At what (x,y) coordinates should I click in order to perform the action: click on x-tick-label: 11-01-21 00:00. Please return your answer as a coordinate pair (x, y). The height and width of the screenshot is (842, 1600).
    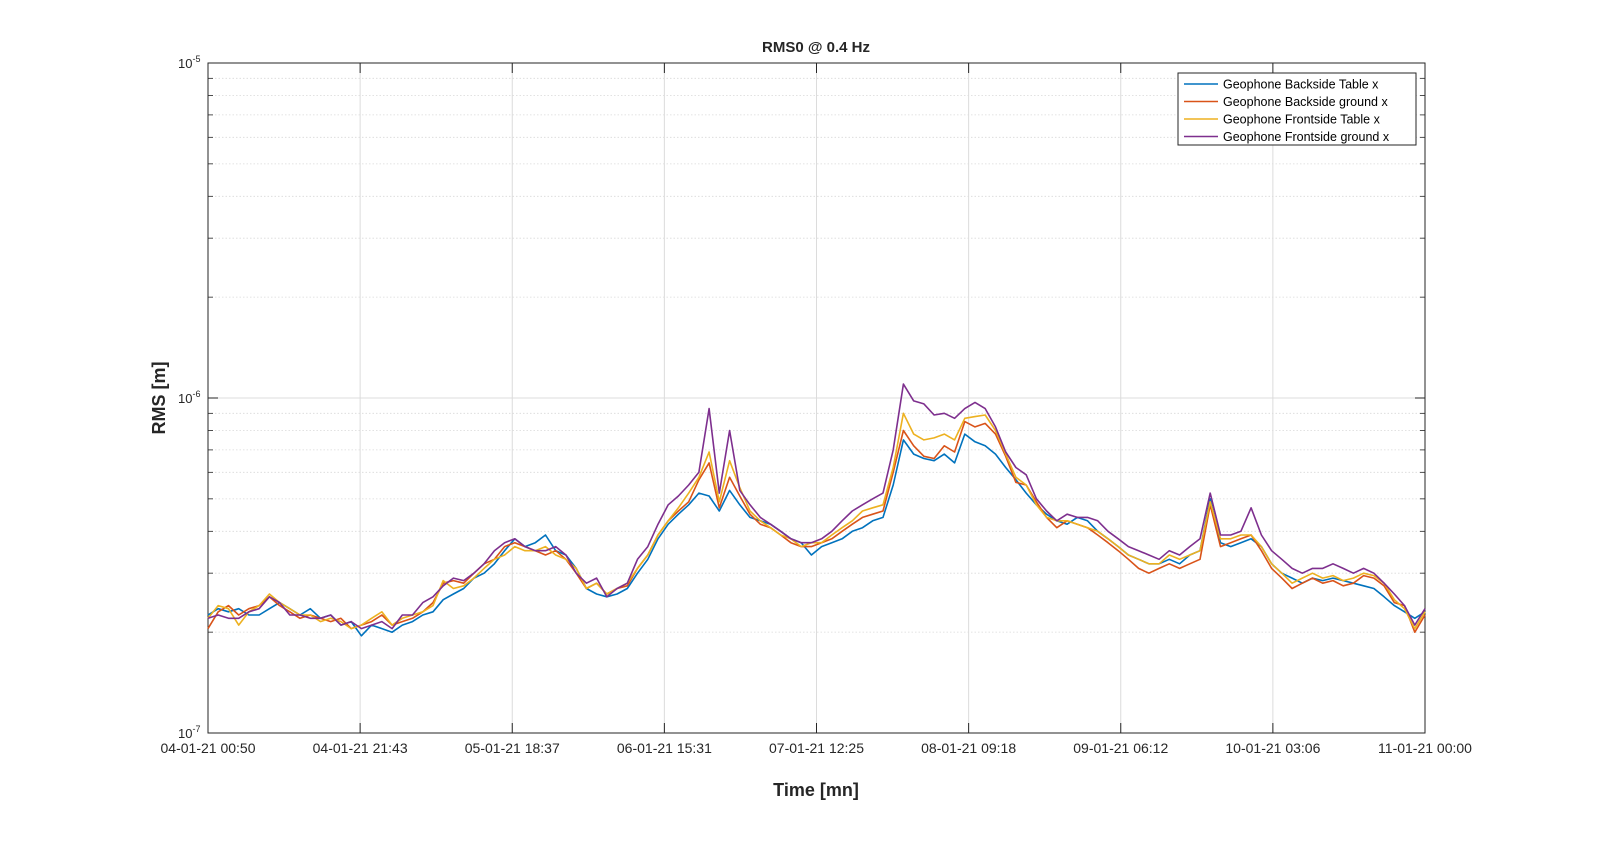
    Looking at the image, I should click on (1425, 748).